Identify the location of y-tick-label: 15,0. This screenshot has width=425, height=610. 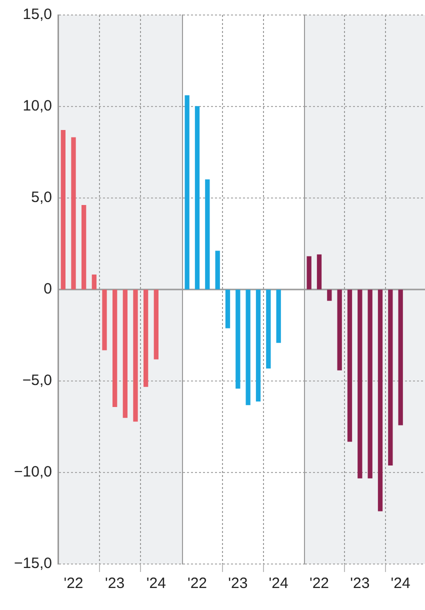
(37, 15).